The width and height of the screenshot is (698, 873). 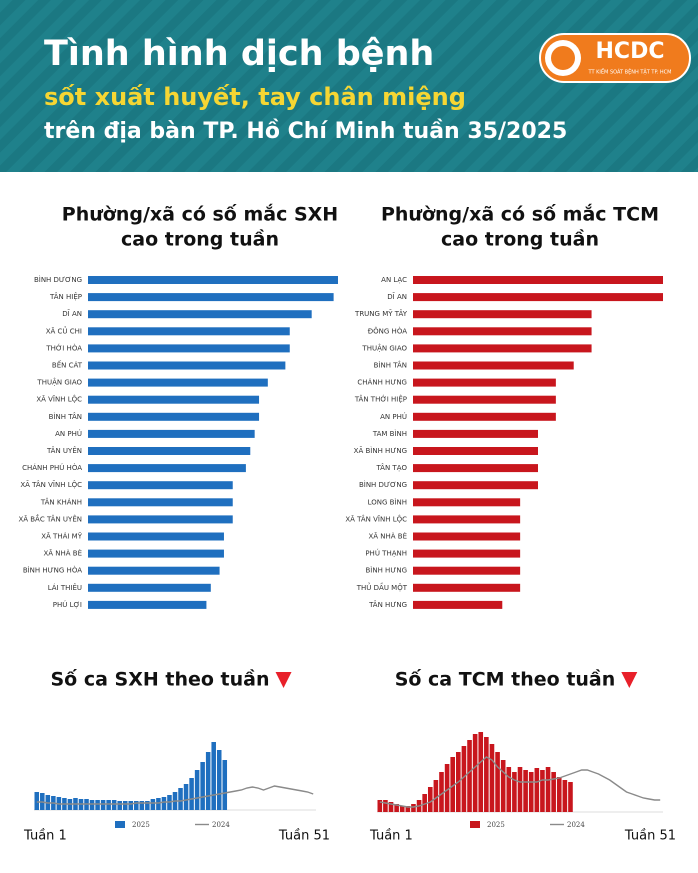 I want to click on header-subtitle: sốt xuất huyết, tay chân miệng, so click(x=255, y=97).